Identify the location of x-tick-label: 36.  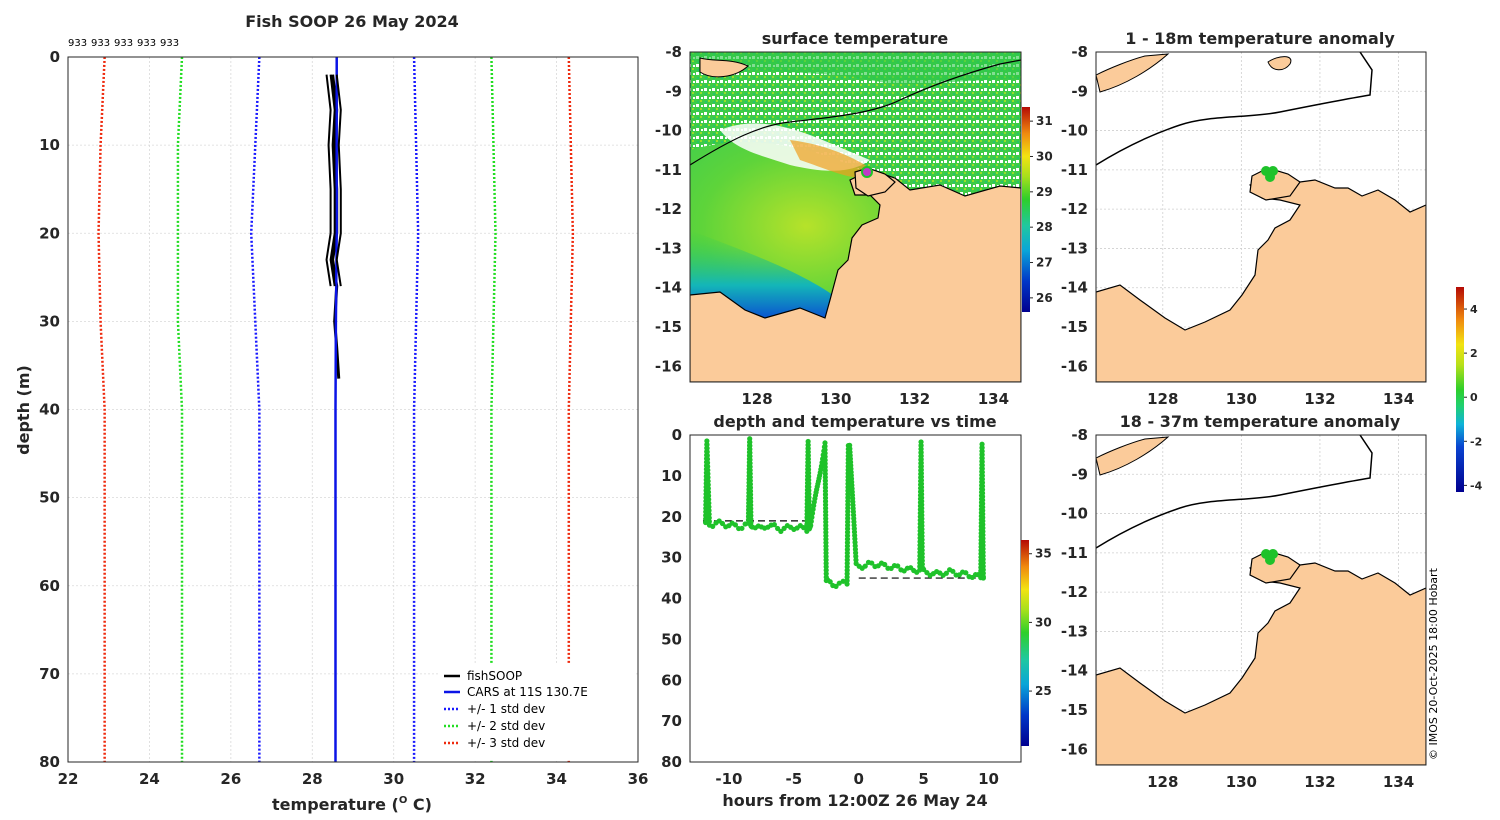
(638, 779).